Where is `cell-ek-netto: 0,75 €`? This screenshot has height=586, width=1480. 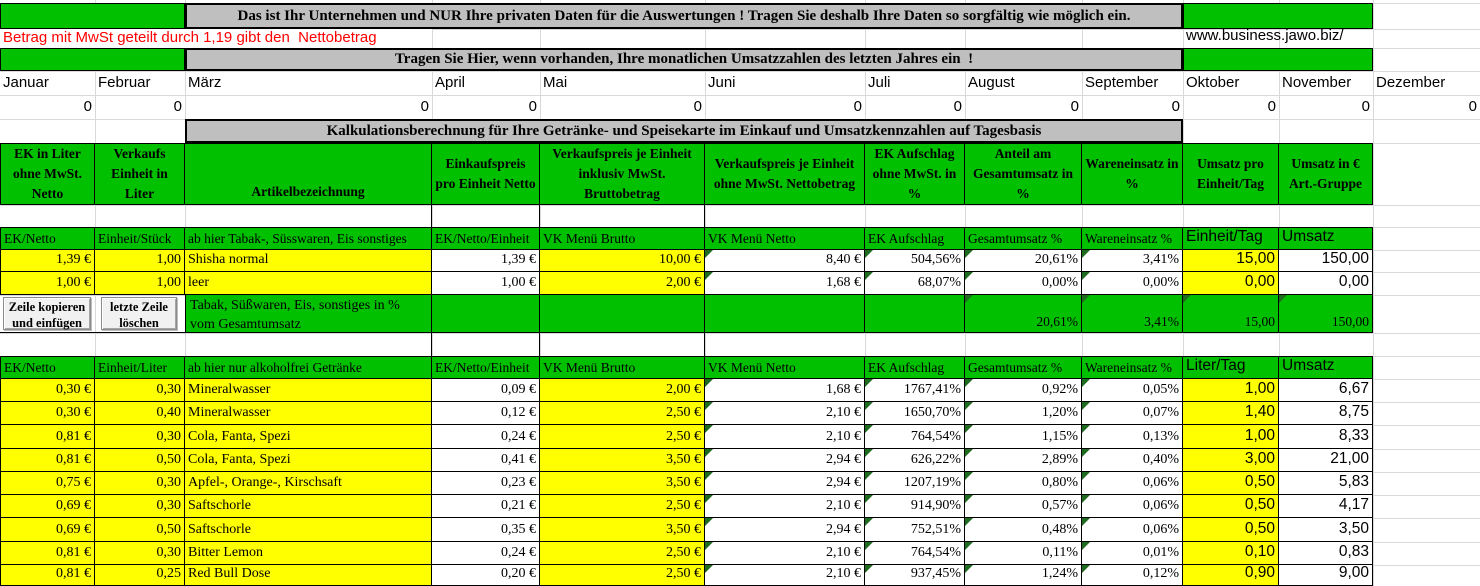
cell-ek-netto: 0,75 € is located at coordinates (47, 483).